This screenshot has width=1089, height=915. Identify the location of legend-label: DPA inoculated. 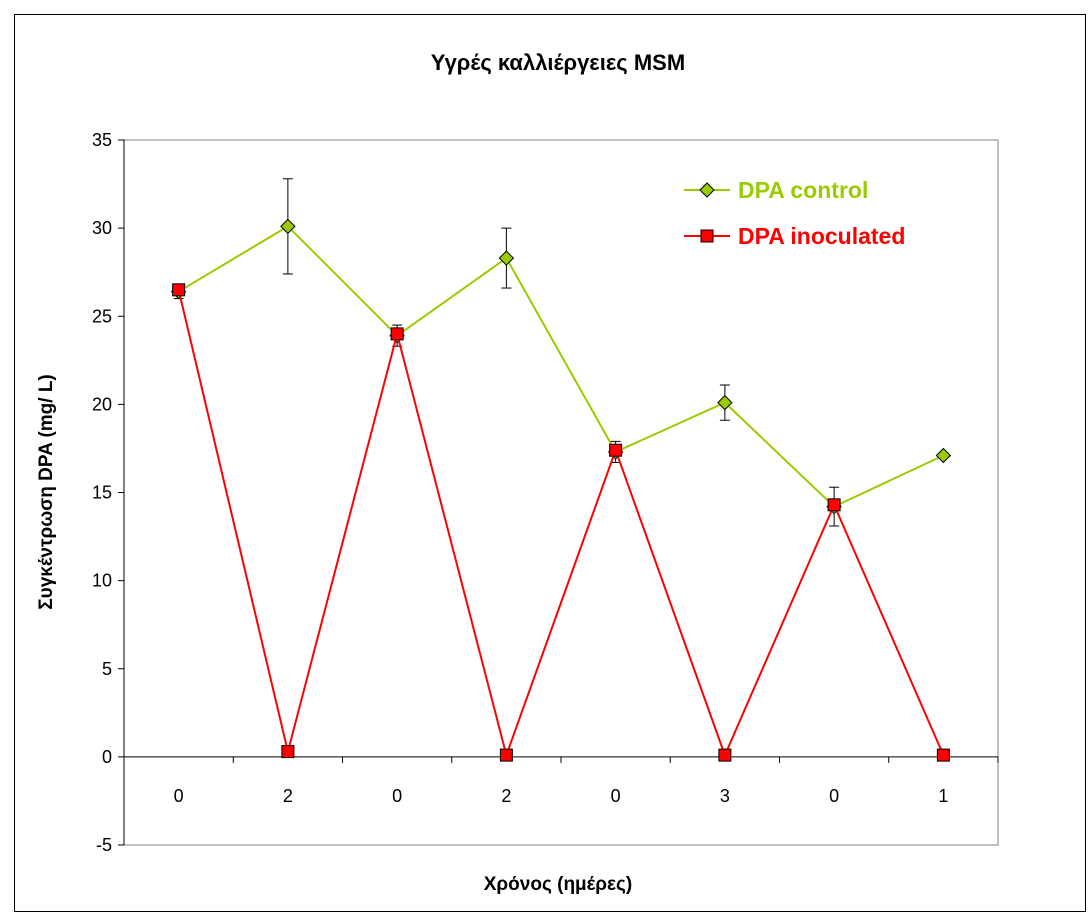
(821, 236).